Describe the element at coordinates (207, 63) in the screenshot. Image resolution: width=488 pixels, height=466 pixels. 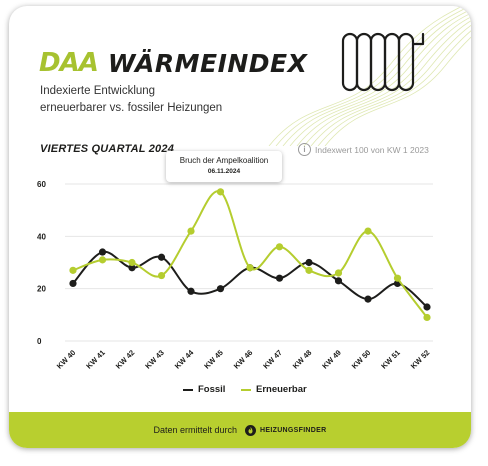
I see `page-title: WÄRMEINDEX` at that location.